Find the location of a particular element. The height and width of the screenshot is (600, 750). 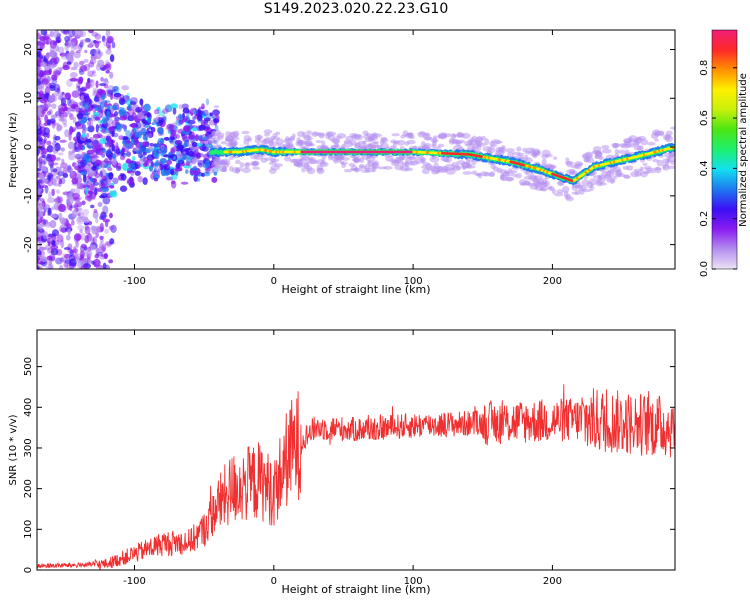

spectrogram-y-tick-label: -10 is located at coordinates (28, 196).